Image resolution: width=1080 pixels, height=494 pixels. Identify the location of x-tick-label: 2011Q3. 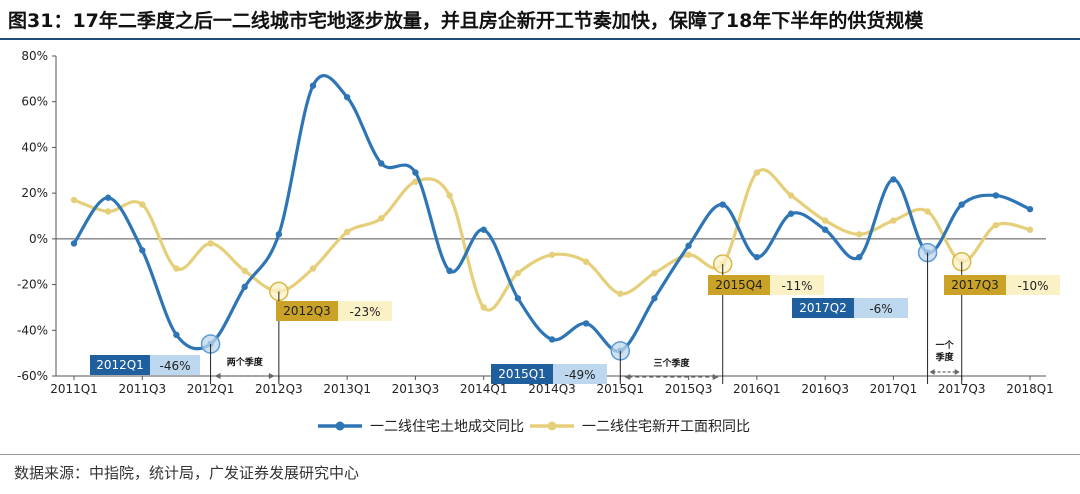
(142, 389).